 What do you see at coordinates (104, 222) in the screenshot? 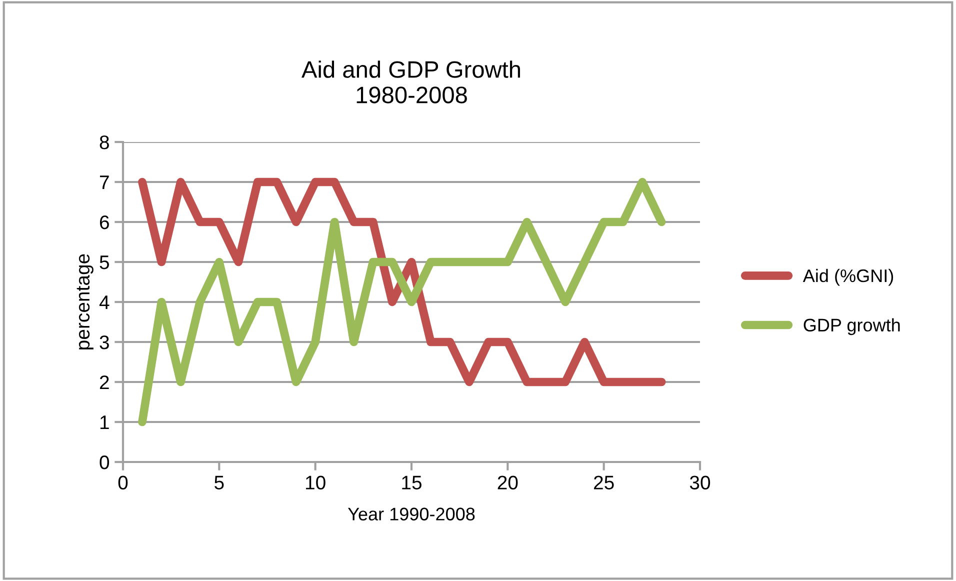
I see `y-tick-label: 6` at bounding box center [104, 222].